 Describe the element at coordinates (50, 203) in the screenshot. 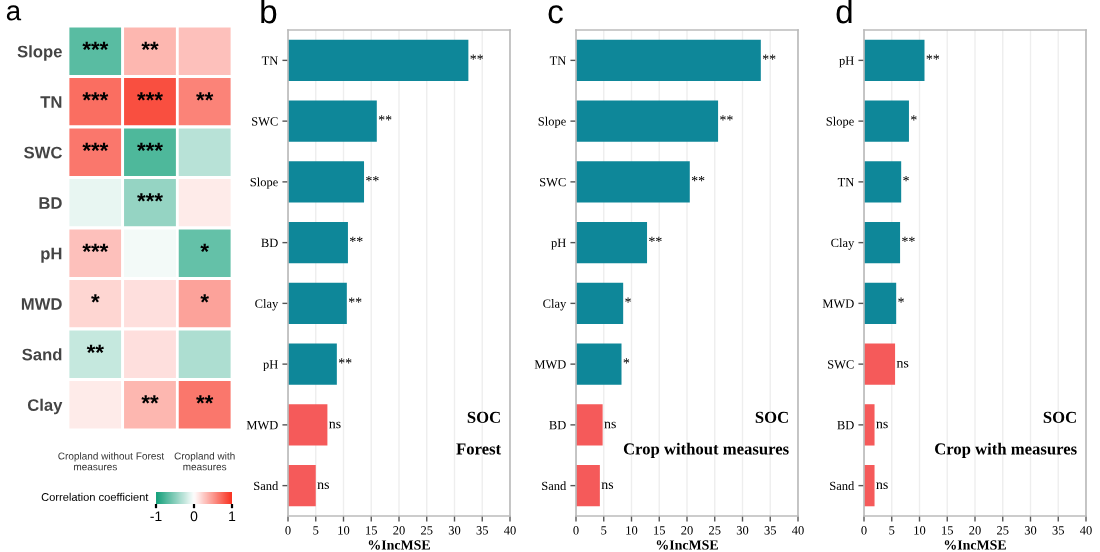

I see `y-tick-label: BD` at that location.